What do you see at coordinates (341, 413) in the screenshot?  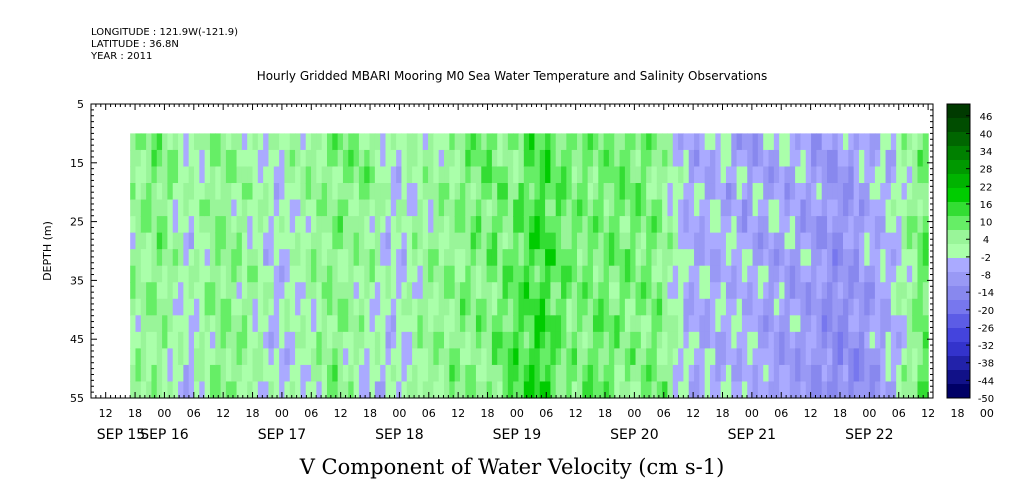 I see `x-hour-label: 12` at bounding box center [341, 413].